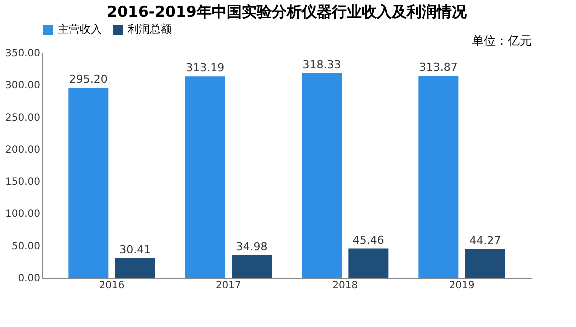  Describe the element at coordinates (23, 182) in the screenshot. I see `y-tick-label: 150.00` at that location.